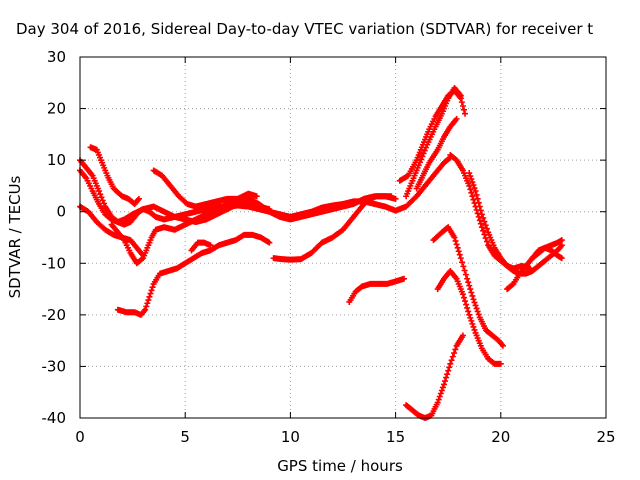  I want to click on x-tick-label: 10, so click(290, 437).